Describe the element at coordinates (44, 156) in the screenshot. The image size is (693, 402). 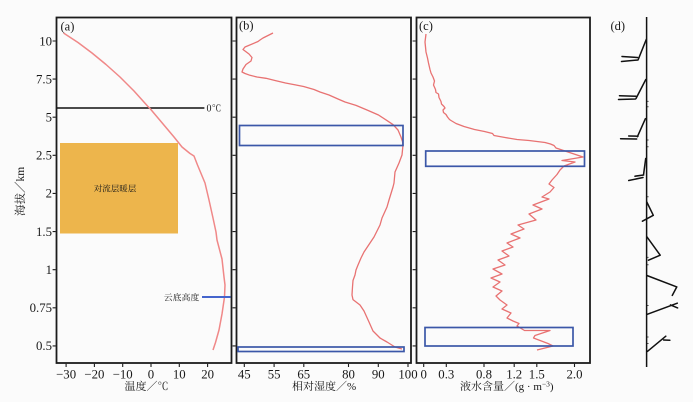
I see `svg-text: 2.5` at that location.